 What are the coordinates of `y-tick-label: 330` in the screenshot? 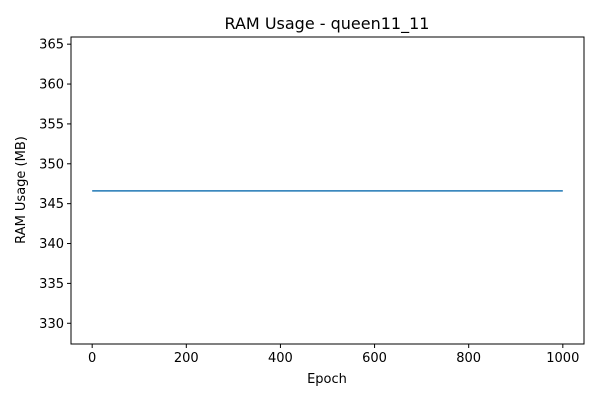 It's located at (51, 324).